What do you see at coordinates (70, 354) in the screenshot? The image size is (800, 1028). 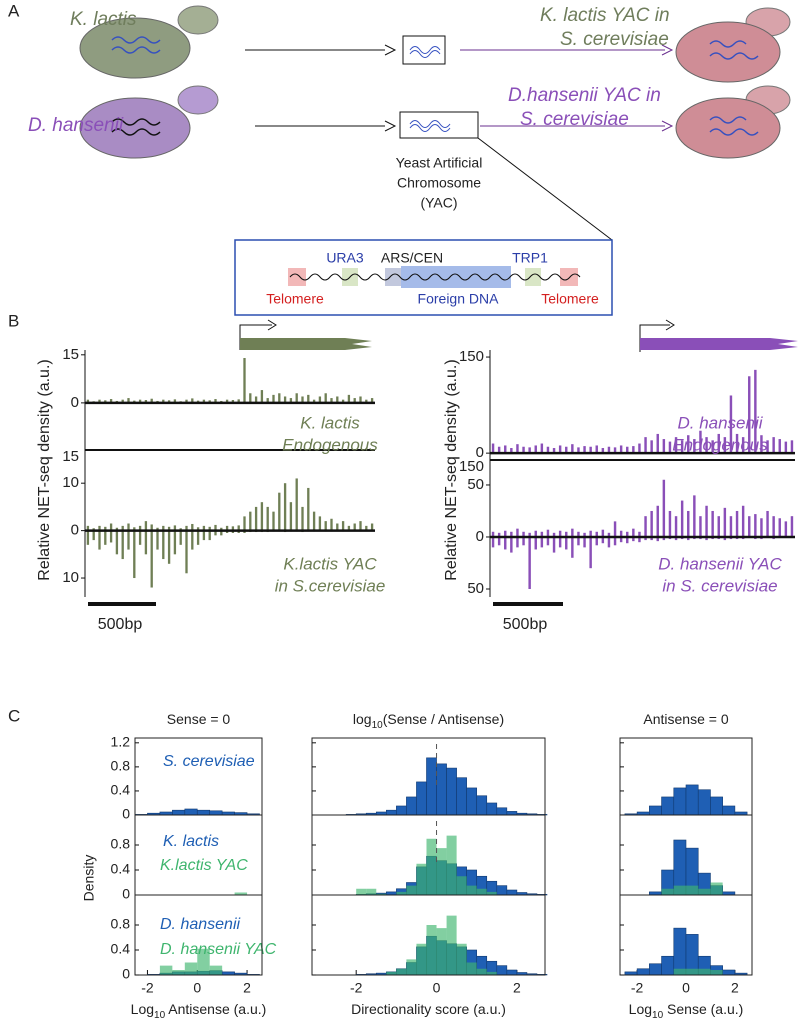 I see `y-tick-label: 15` at bounding box center [70, 354].